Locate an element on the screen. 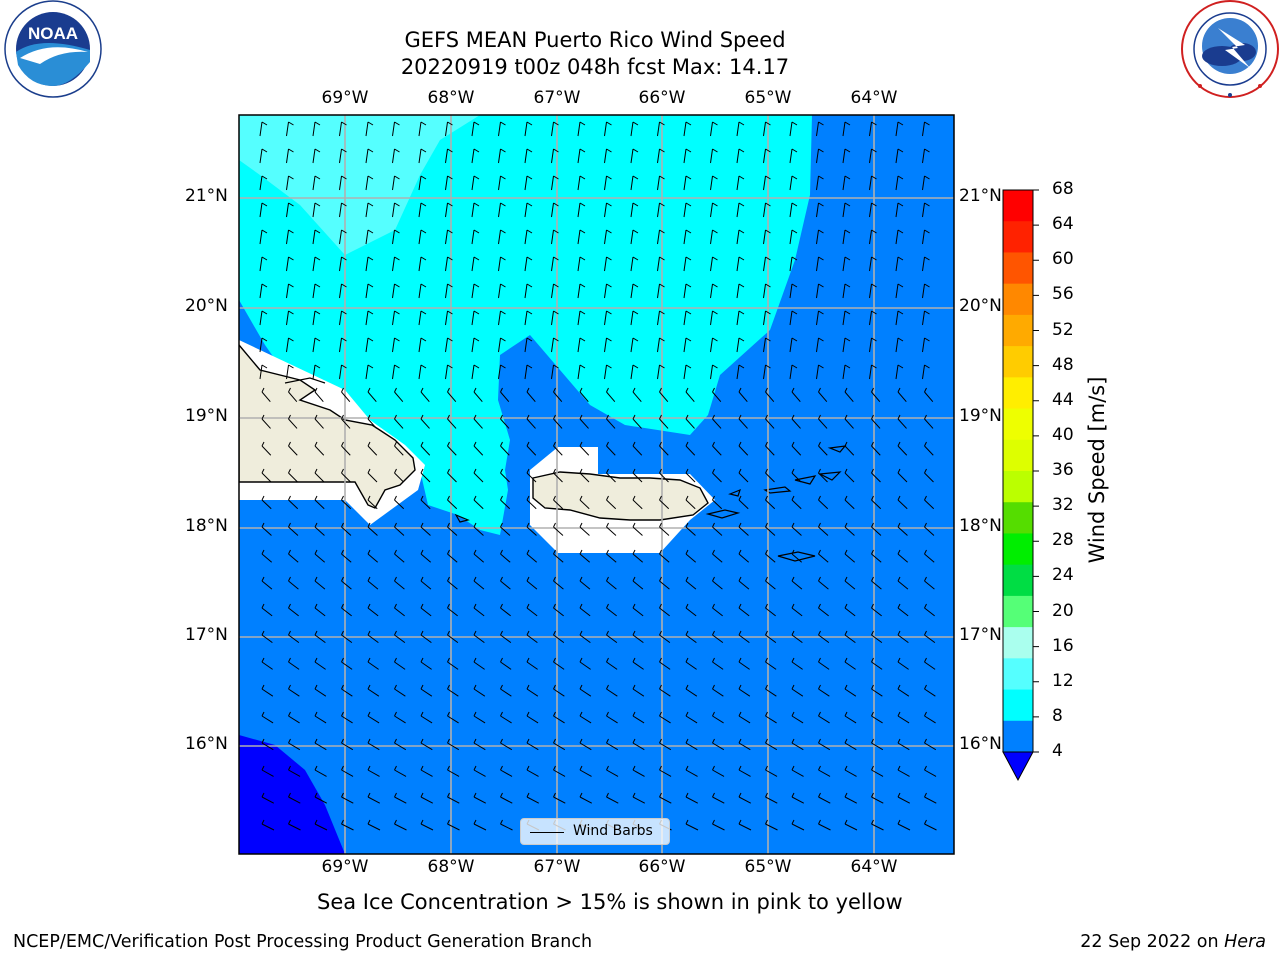 Image resolution: width=1280 pixels, height=960 pixels. lon-label-bottom: 64°W is located at coordinates (874, 867).